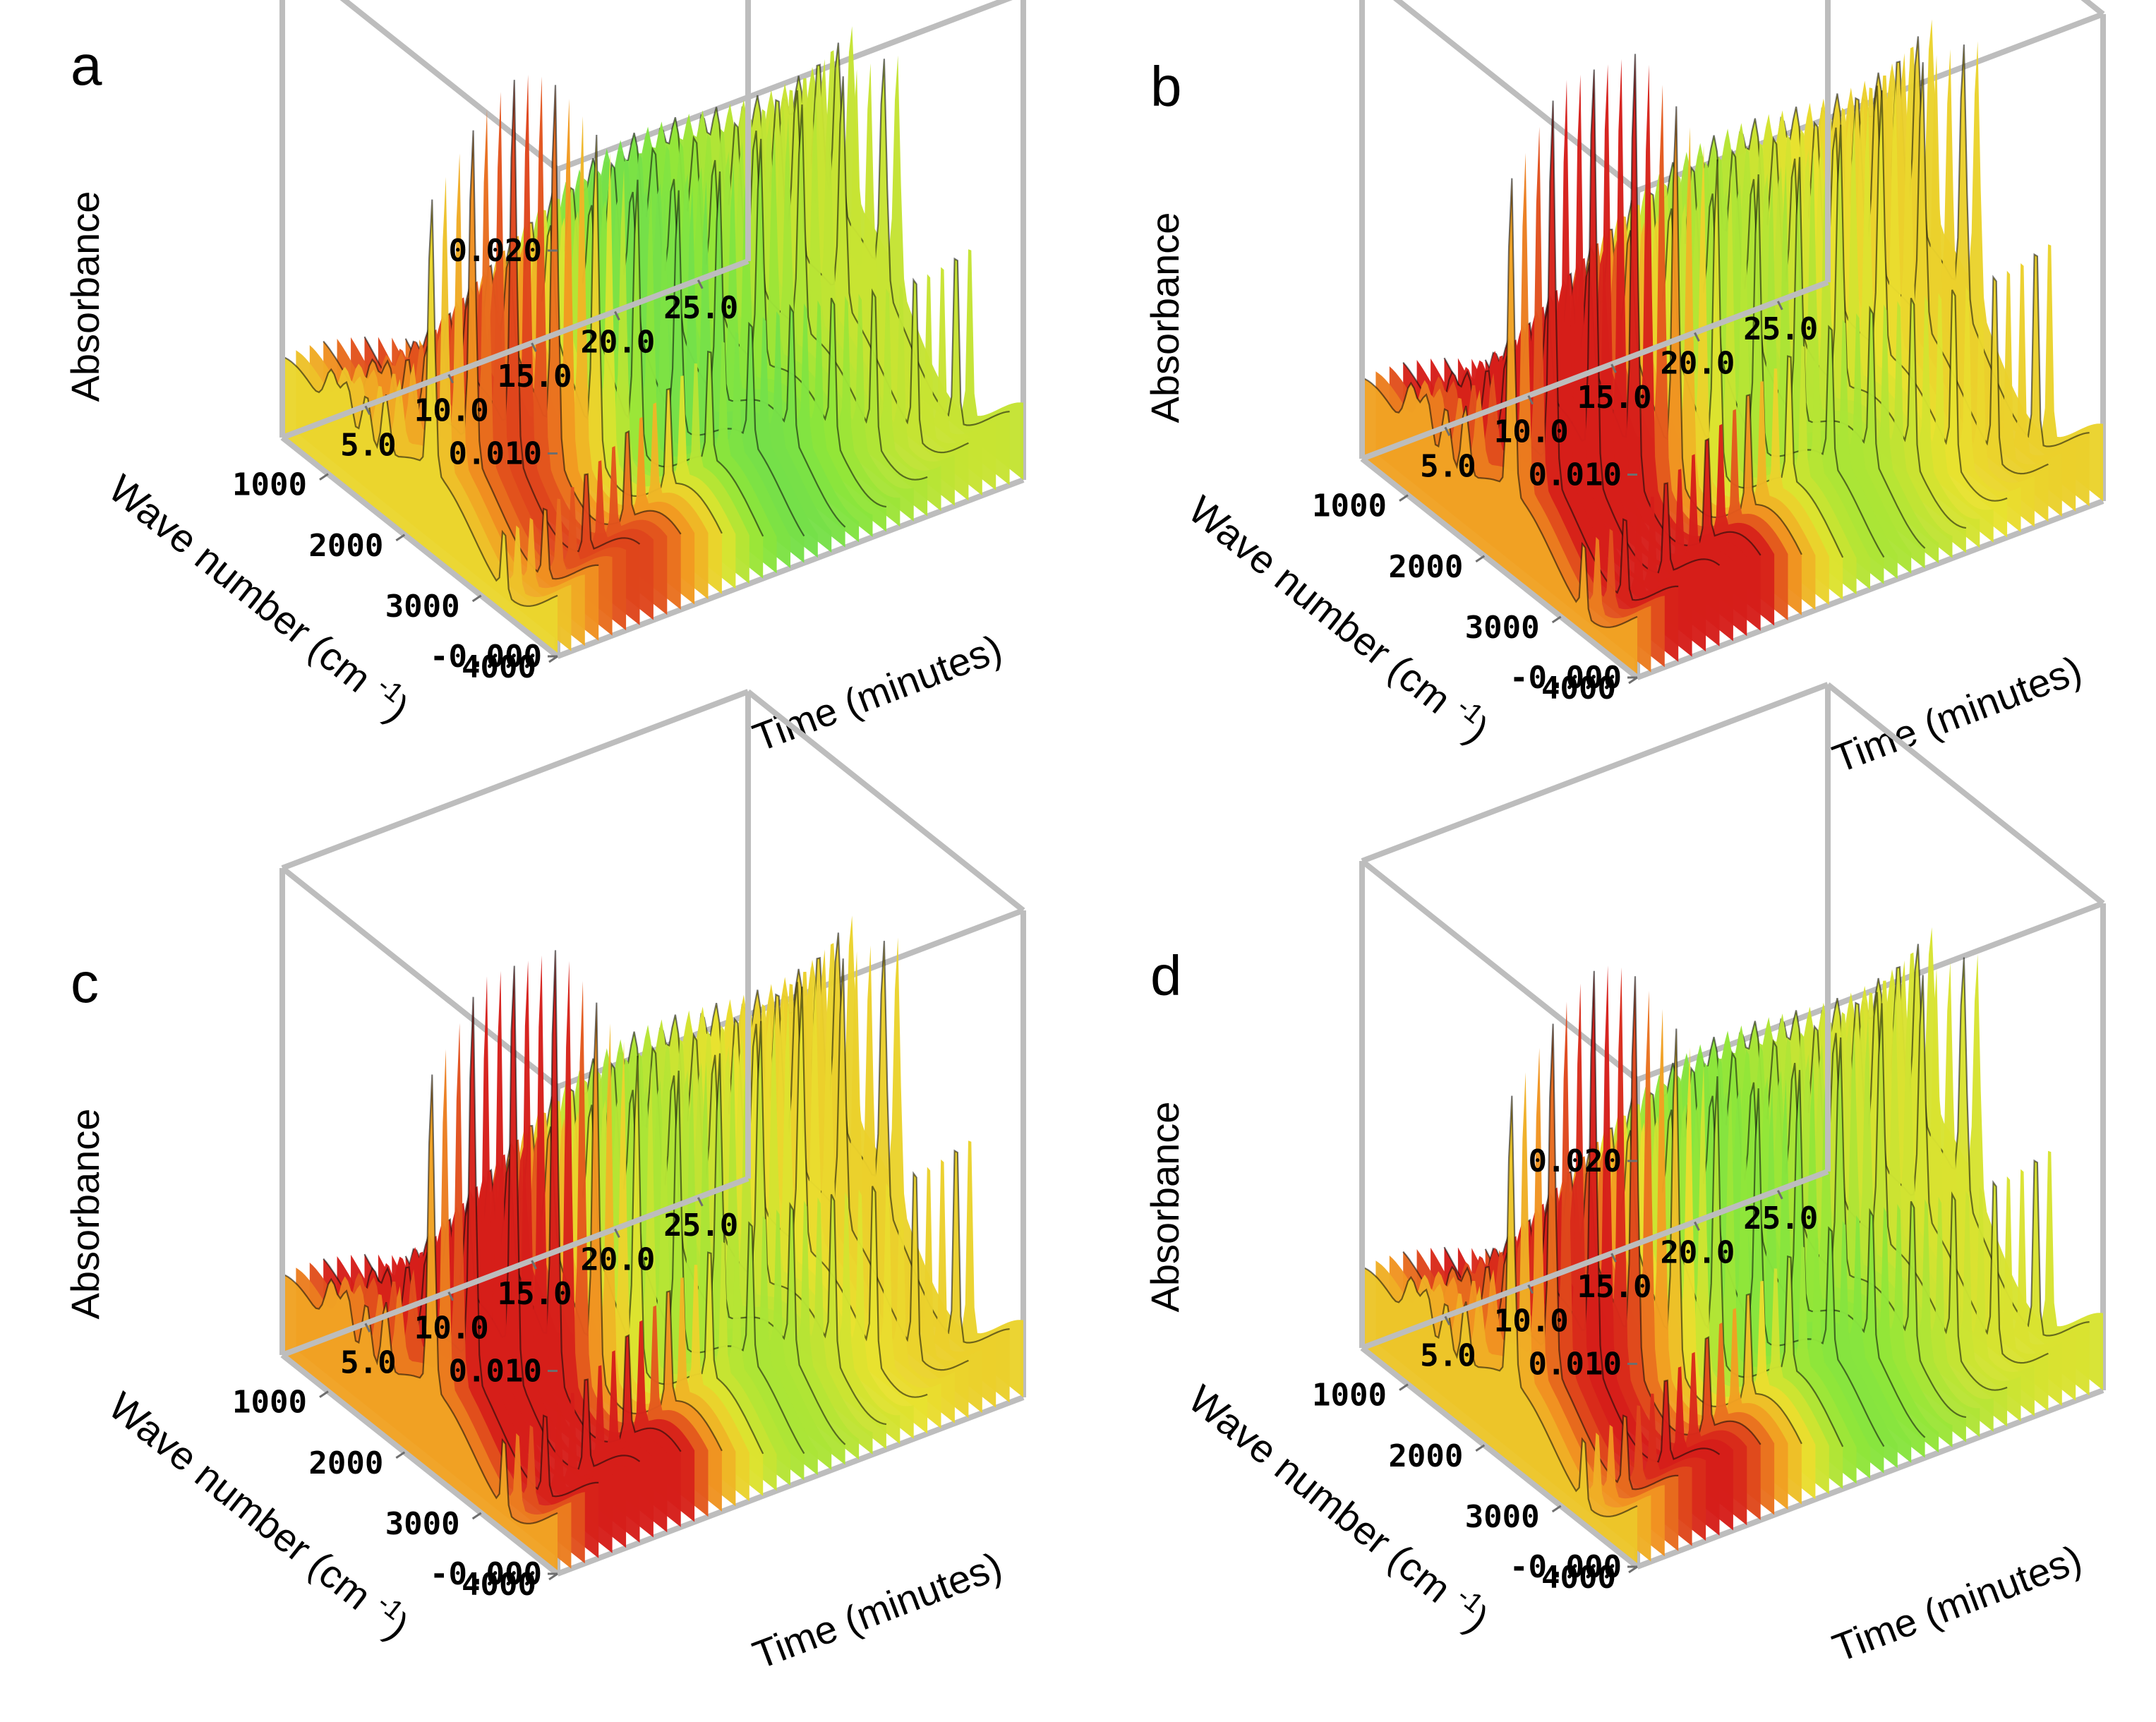 This screenshot has width=2156, height=1722. What do you see at coordinates (495, 251) in the screenshot?
I see `z-tick-label: 0.020` at bounding box center [495, 251].